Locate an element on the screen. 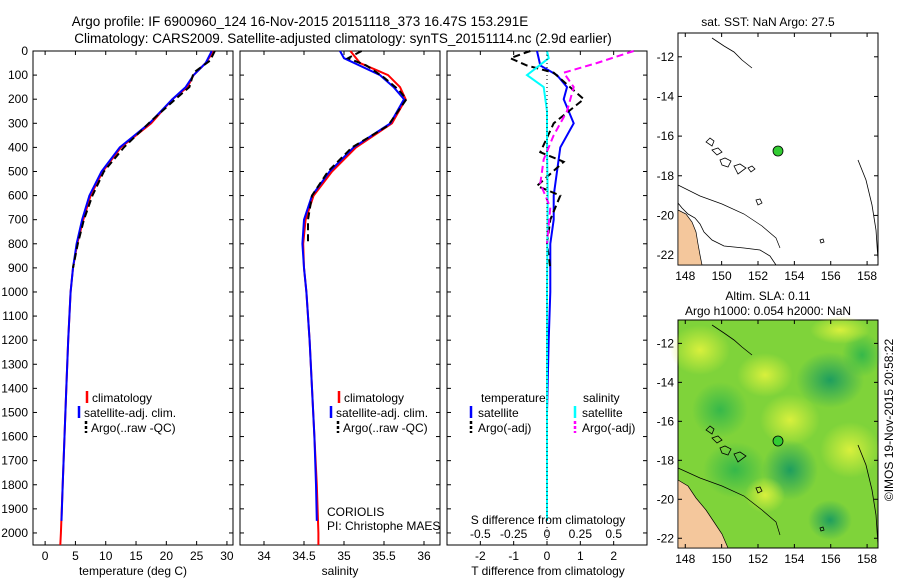  x-tick-label: 0 is located at coordinates (547, 556).